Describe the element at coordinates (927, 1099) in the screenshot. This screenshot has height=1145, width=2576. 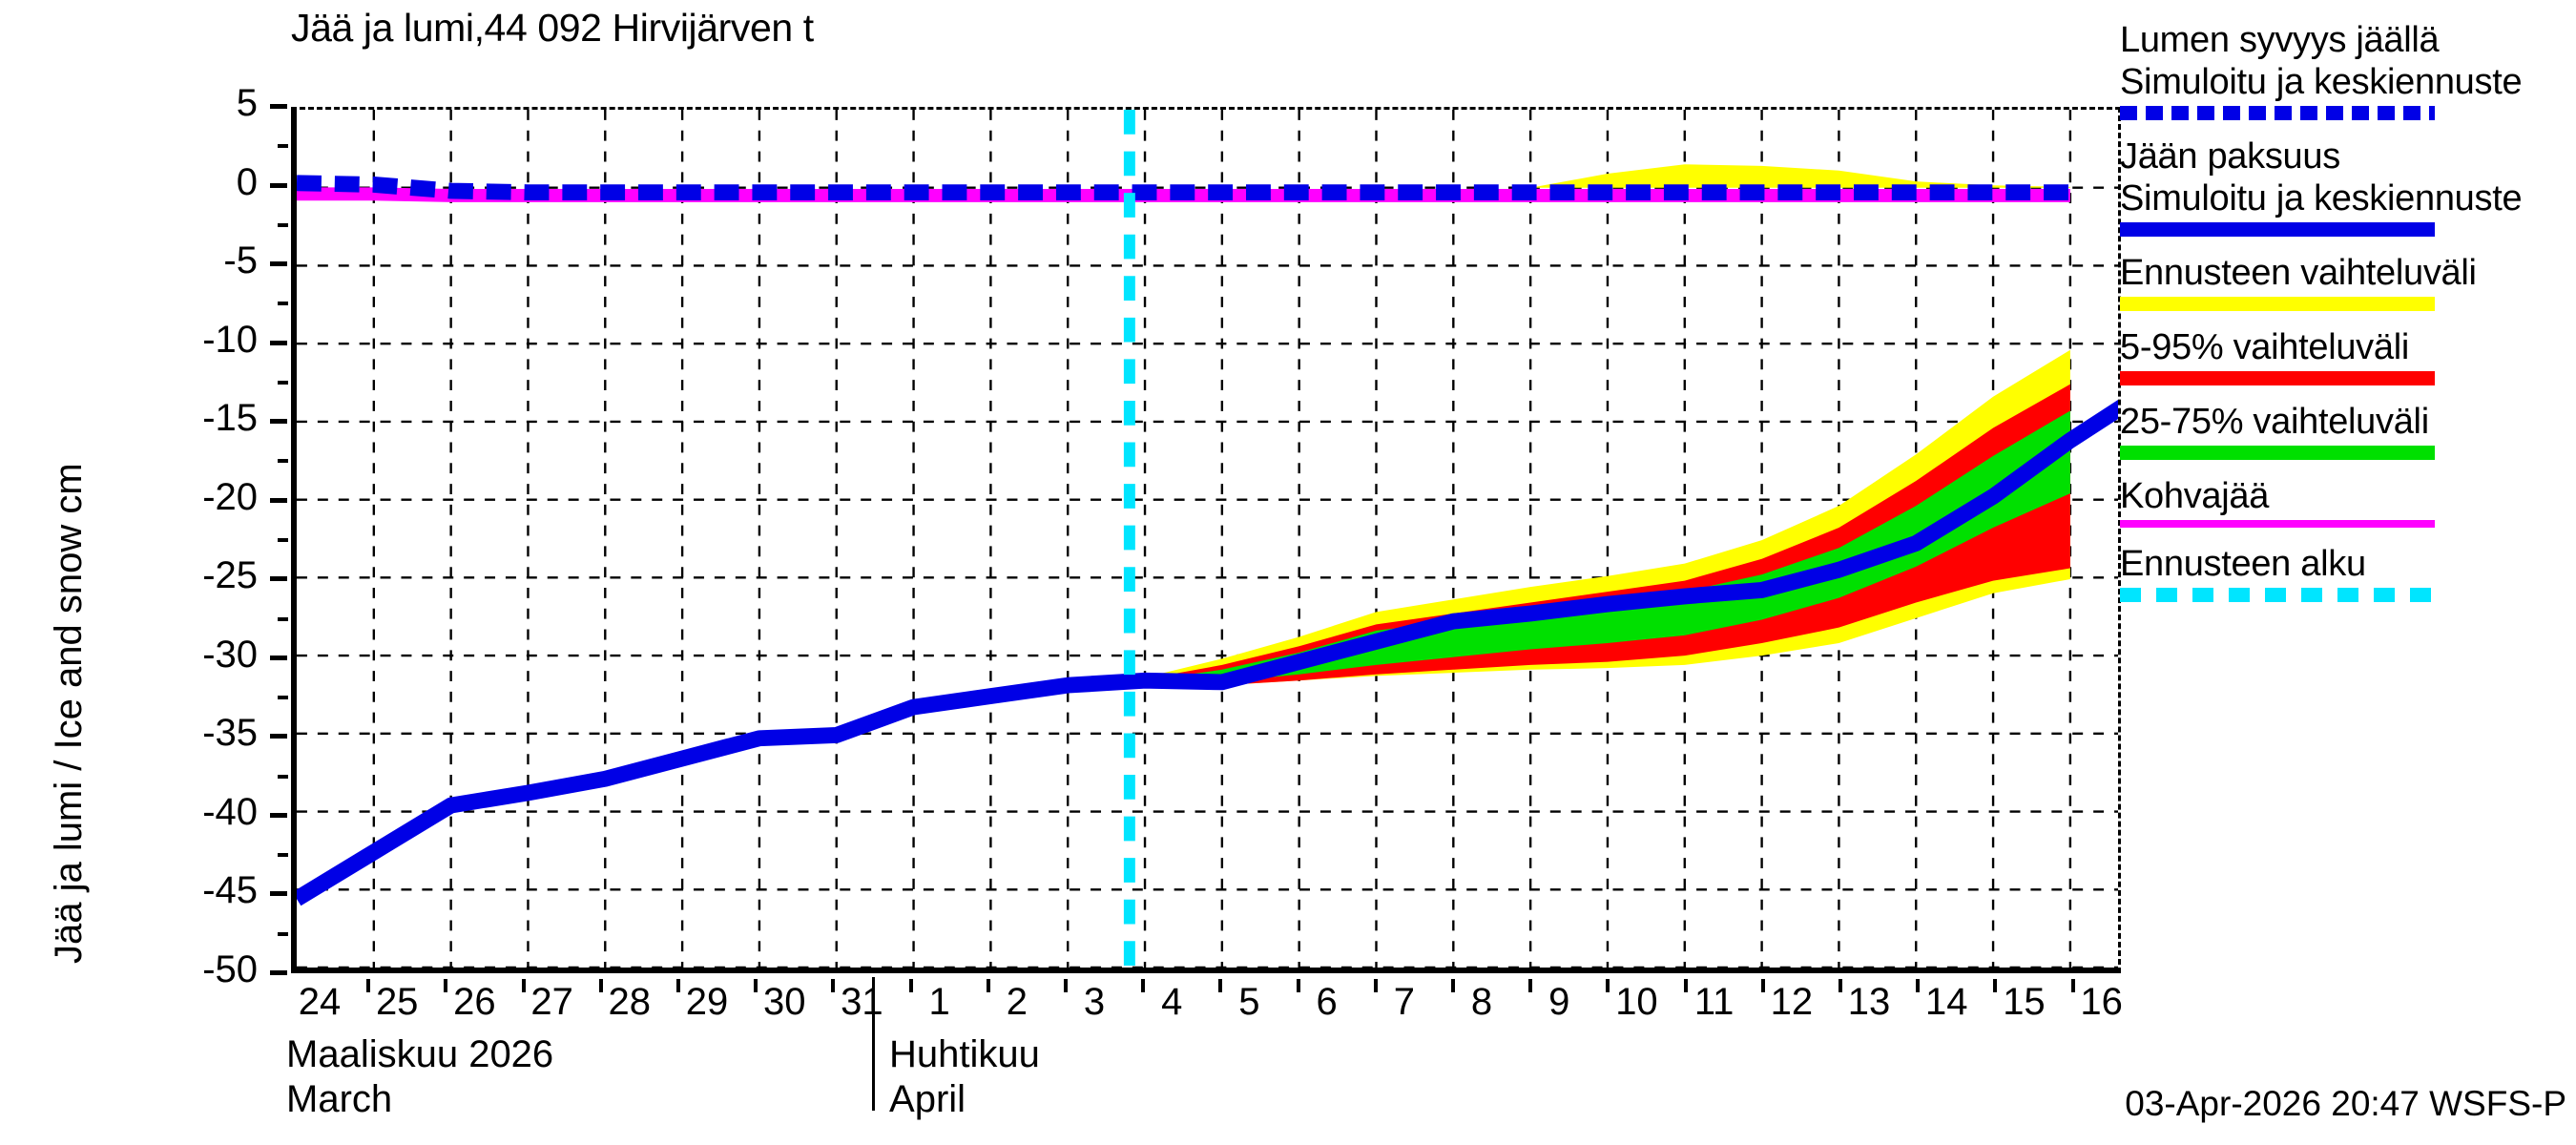
I see `month-name-en: April` at that location.